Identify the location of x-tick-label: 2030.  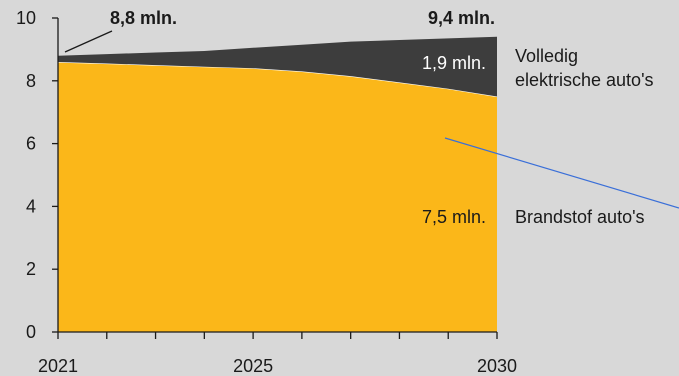
(497, 366).